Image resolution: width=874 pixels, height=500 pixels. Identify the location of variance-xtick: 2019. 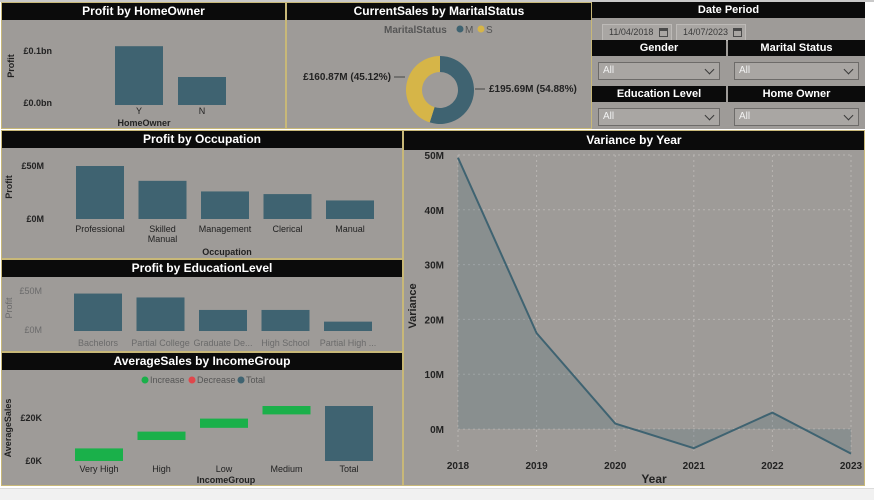
(536, 466).